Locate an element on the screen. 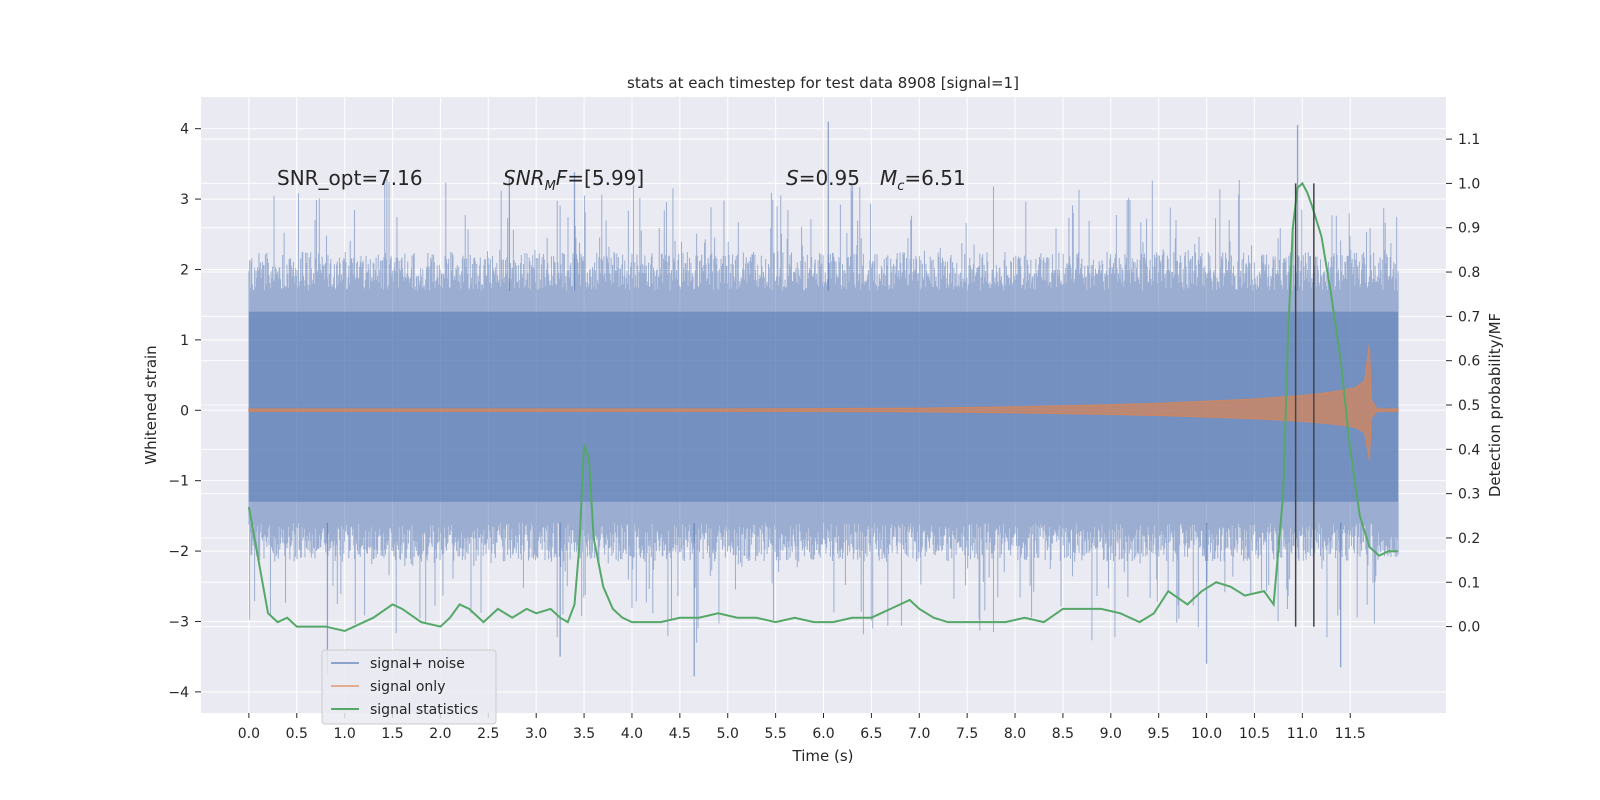 The width and height of the screenshot is (1600, 800). x-tick-label-18: 9.0 is located at coordinates (1111, 734).